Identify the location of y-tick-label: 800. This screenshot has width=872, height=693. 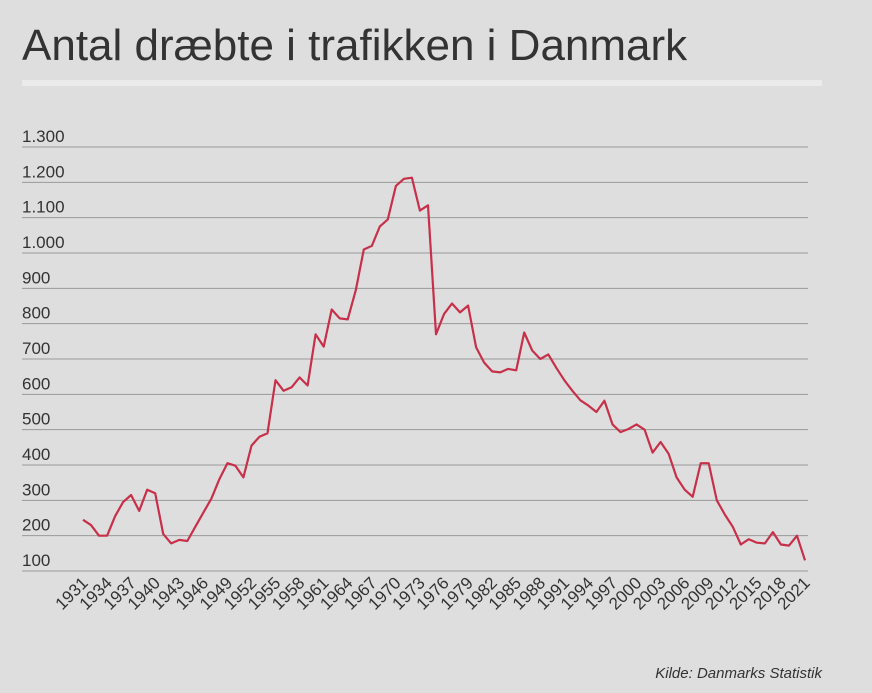
(36, 313).